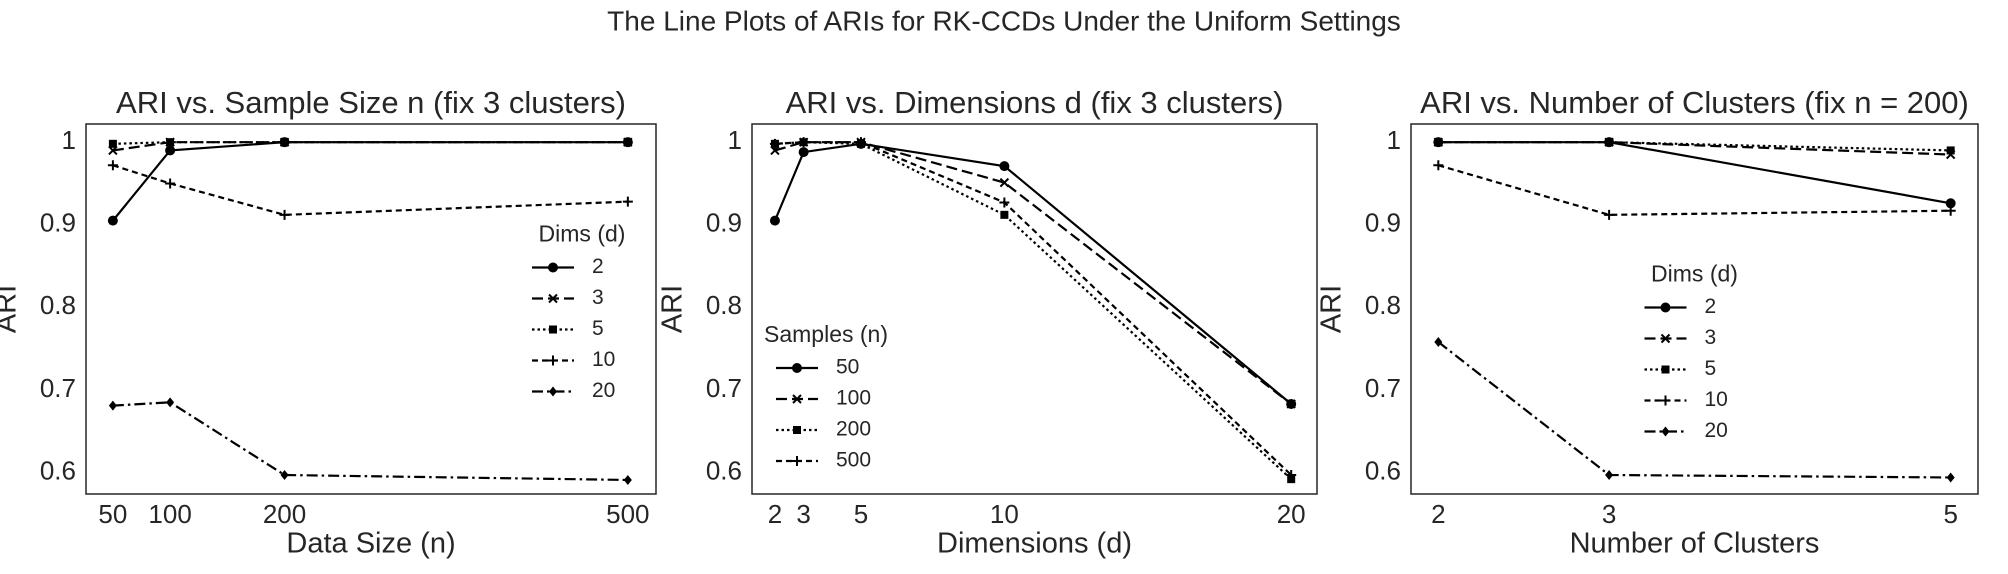  I want to click on x-tick-label: 200, so click(284, 514).